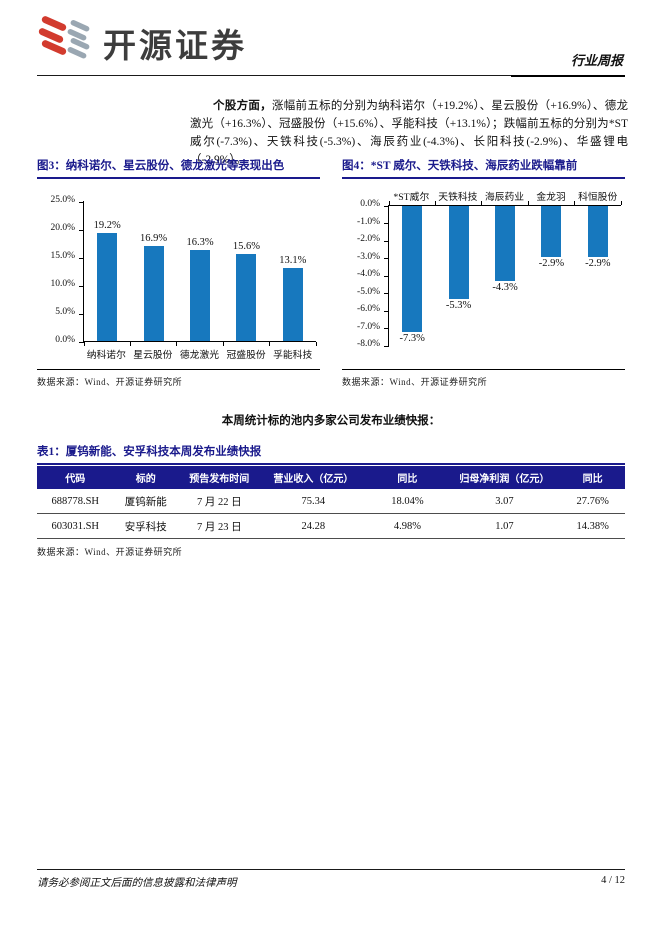 This screenshot has width=662, height=936. I want to click on y-axis-tick-label: 10.0%, so click(62, 284).